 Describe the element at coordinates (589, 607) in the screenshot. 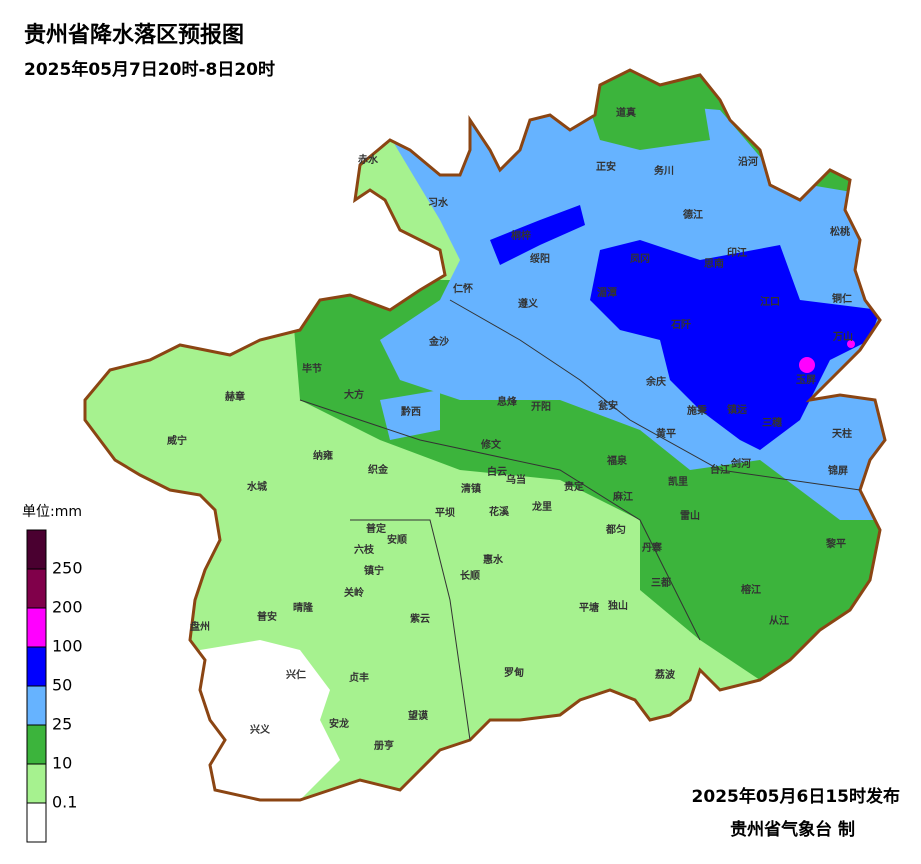

I see `county-label: 平塘` at that location.